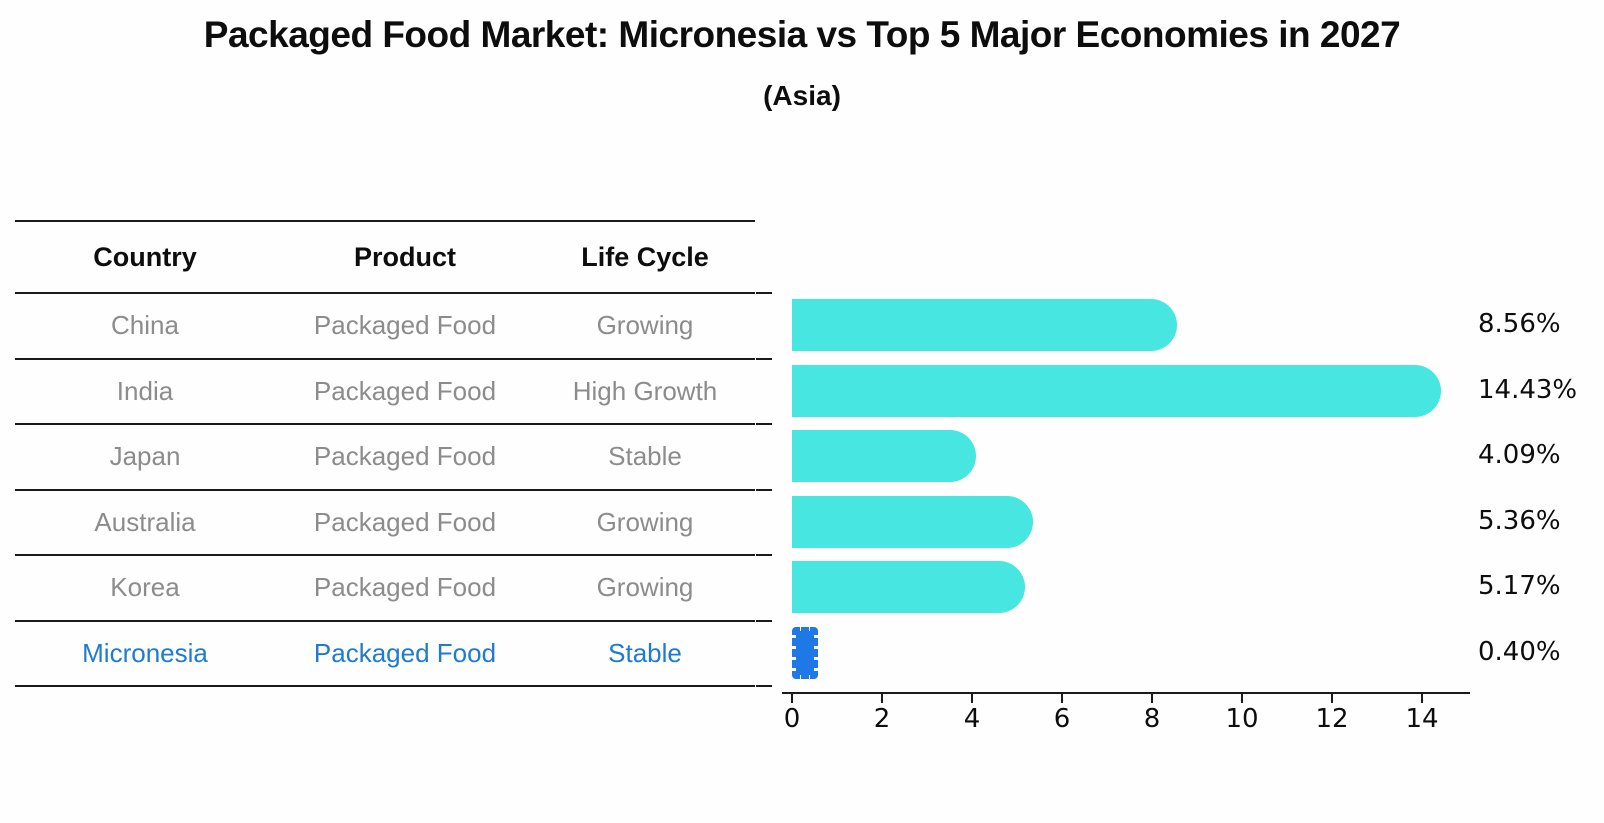 The image size is (1604, 823). What do you see at coordinates (884, 456) in the screenshot?
I see `bar-japan` at bounding box center [884, 456].